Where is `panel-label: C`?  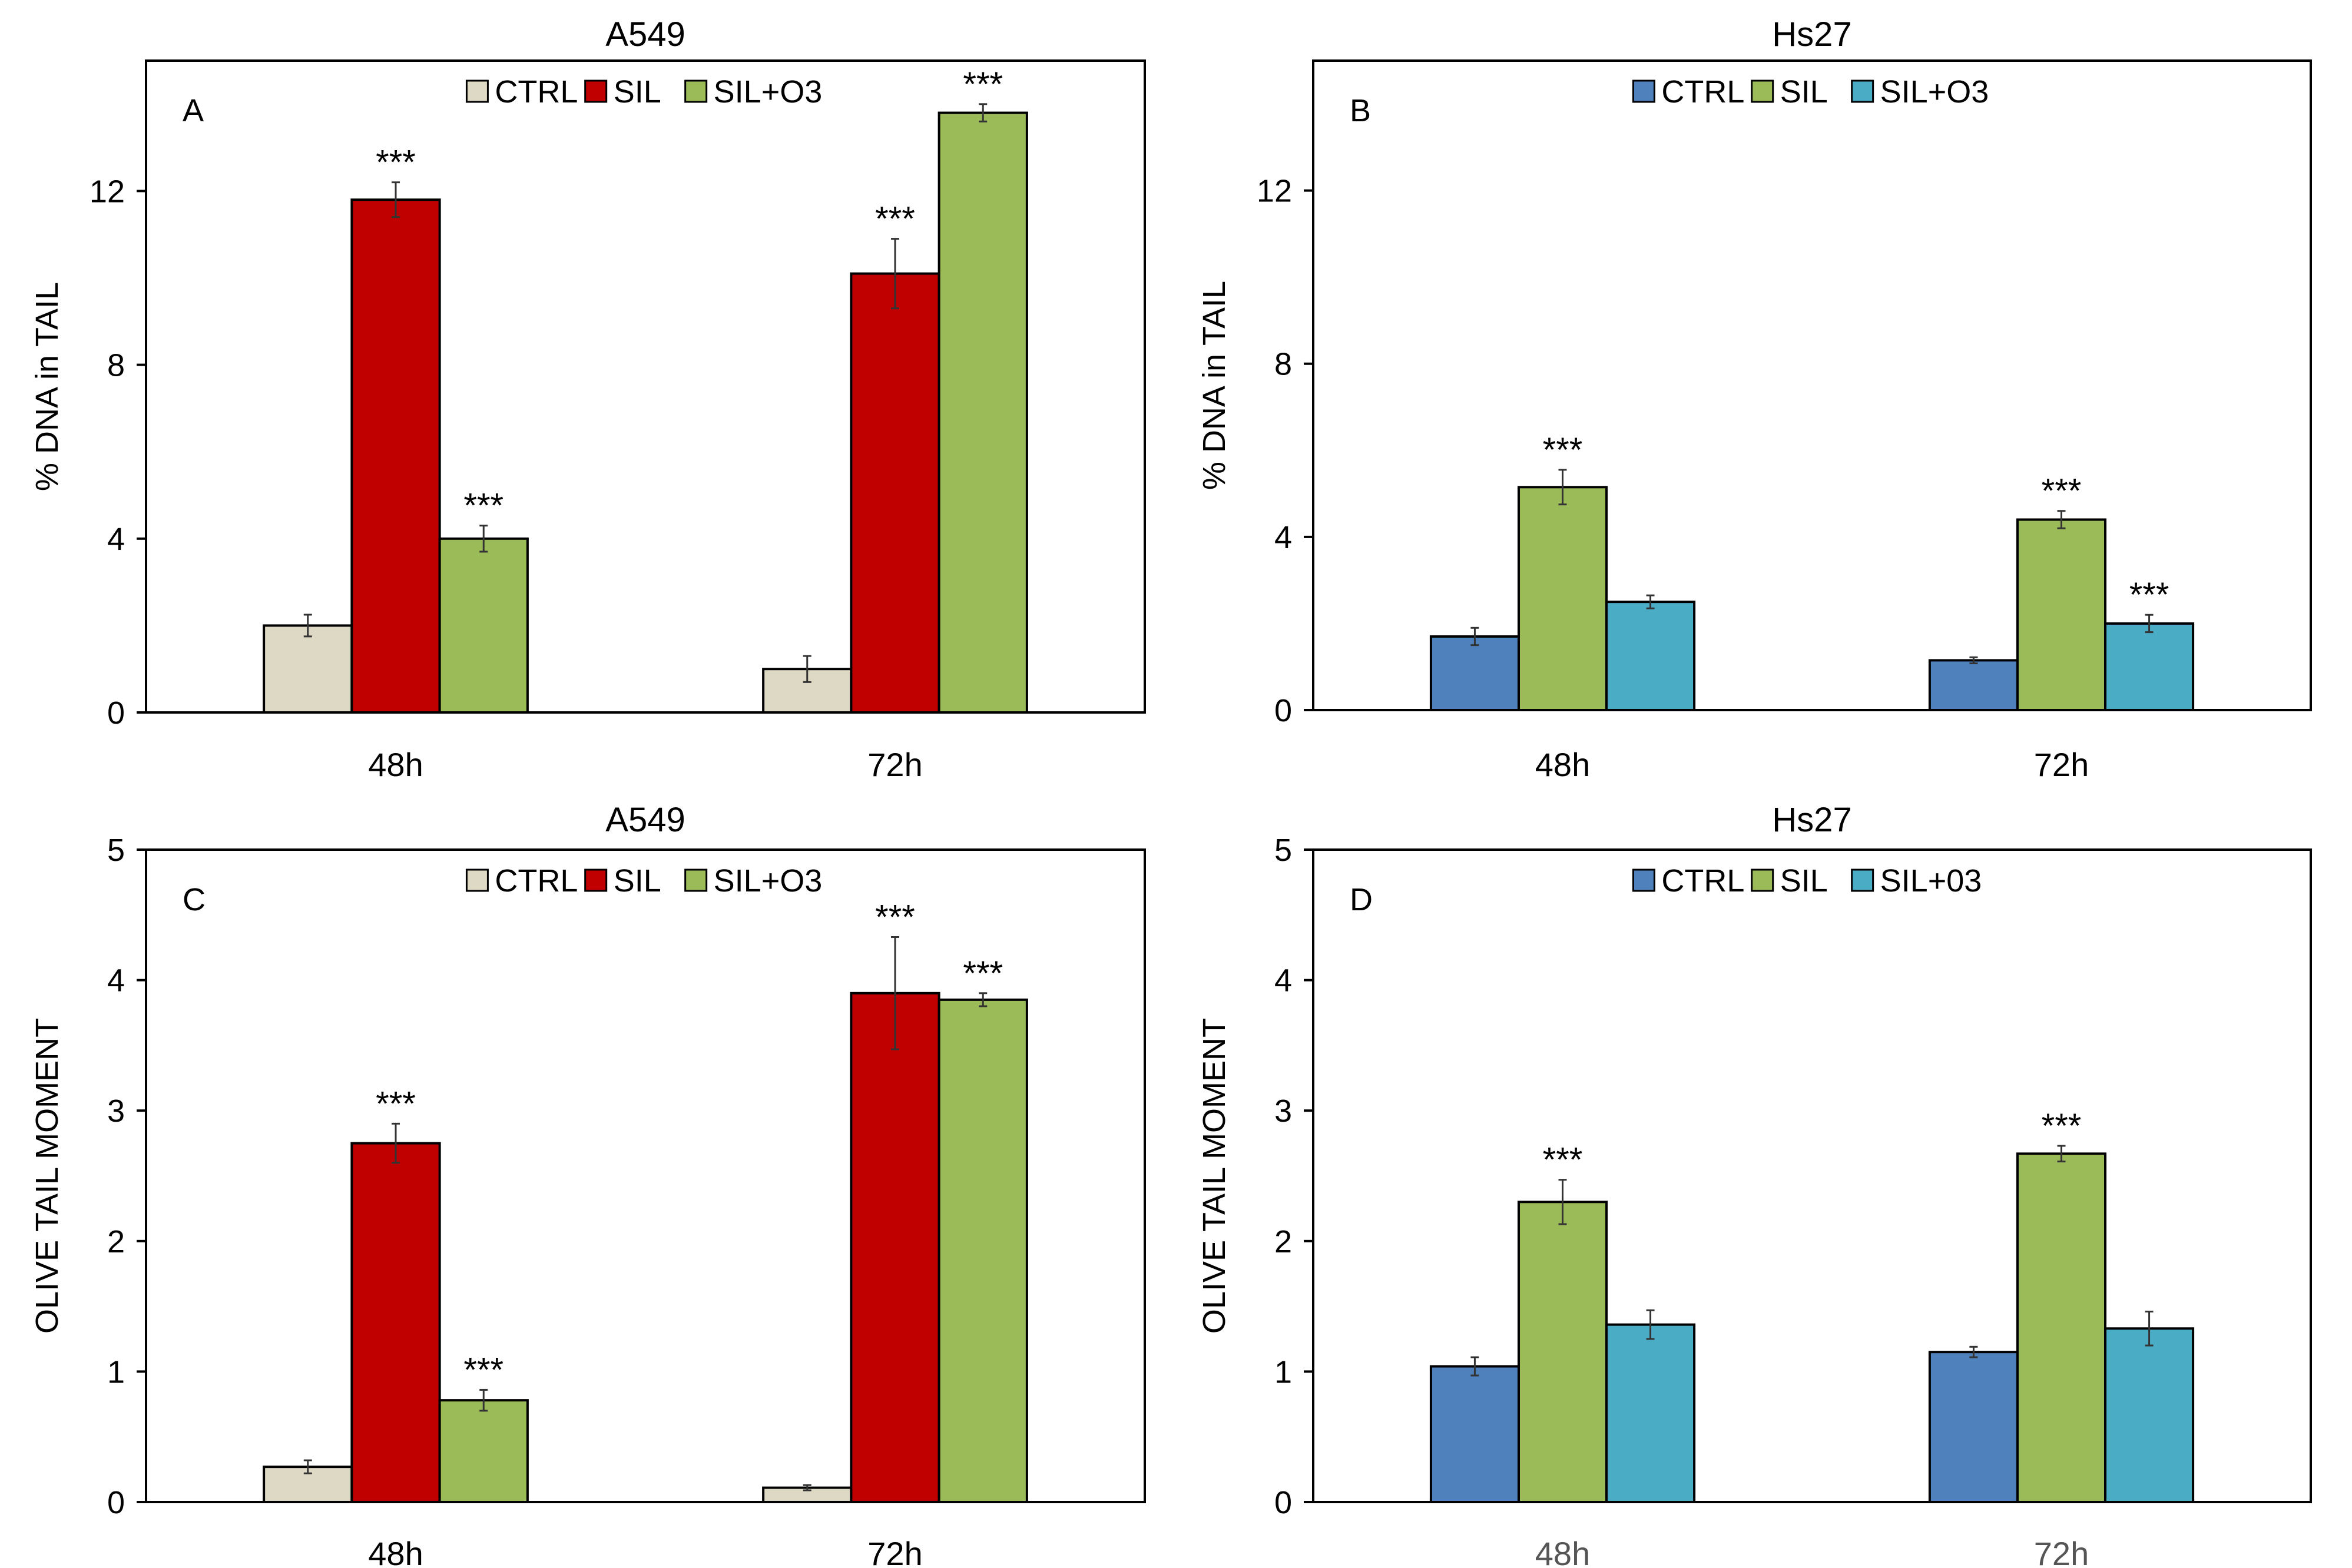
panel-label: C is located at coordinates (194, 900).